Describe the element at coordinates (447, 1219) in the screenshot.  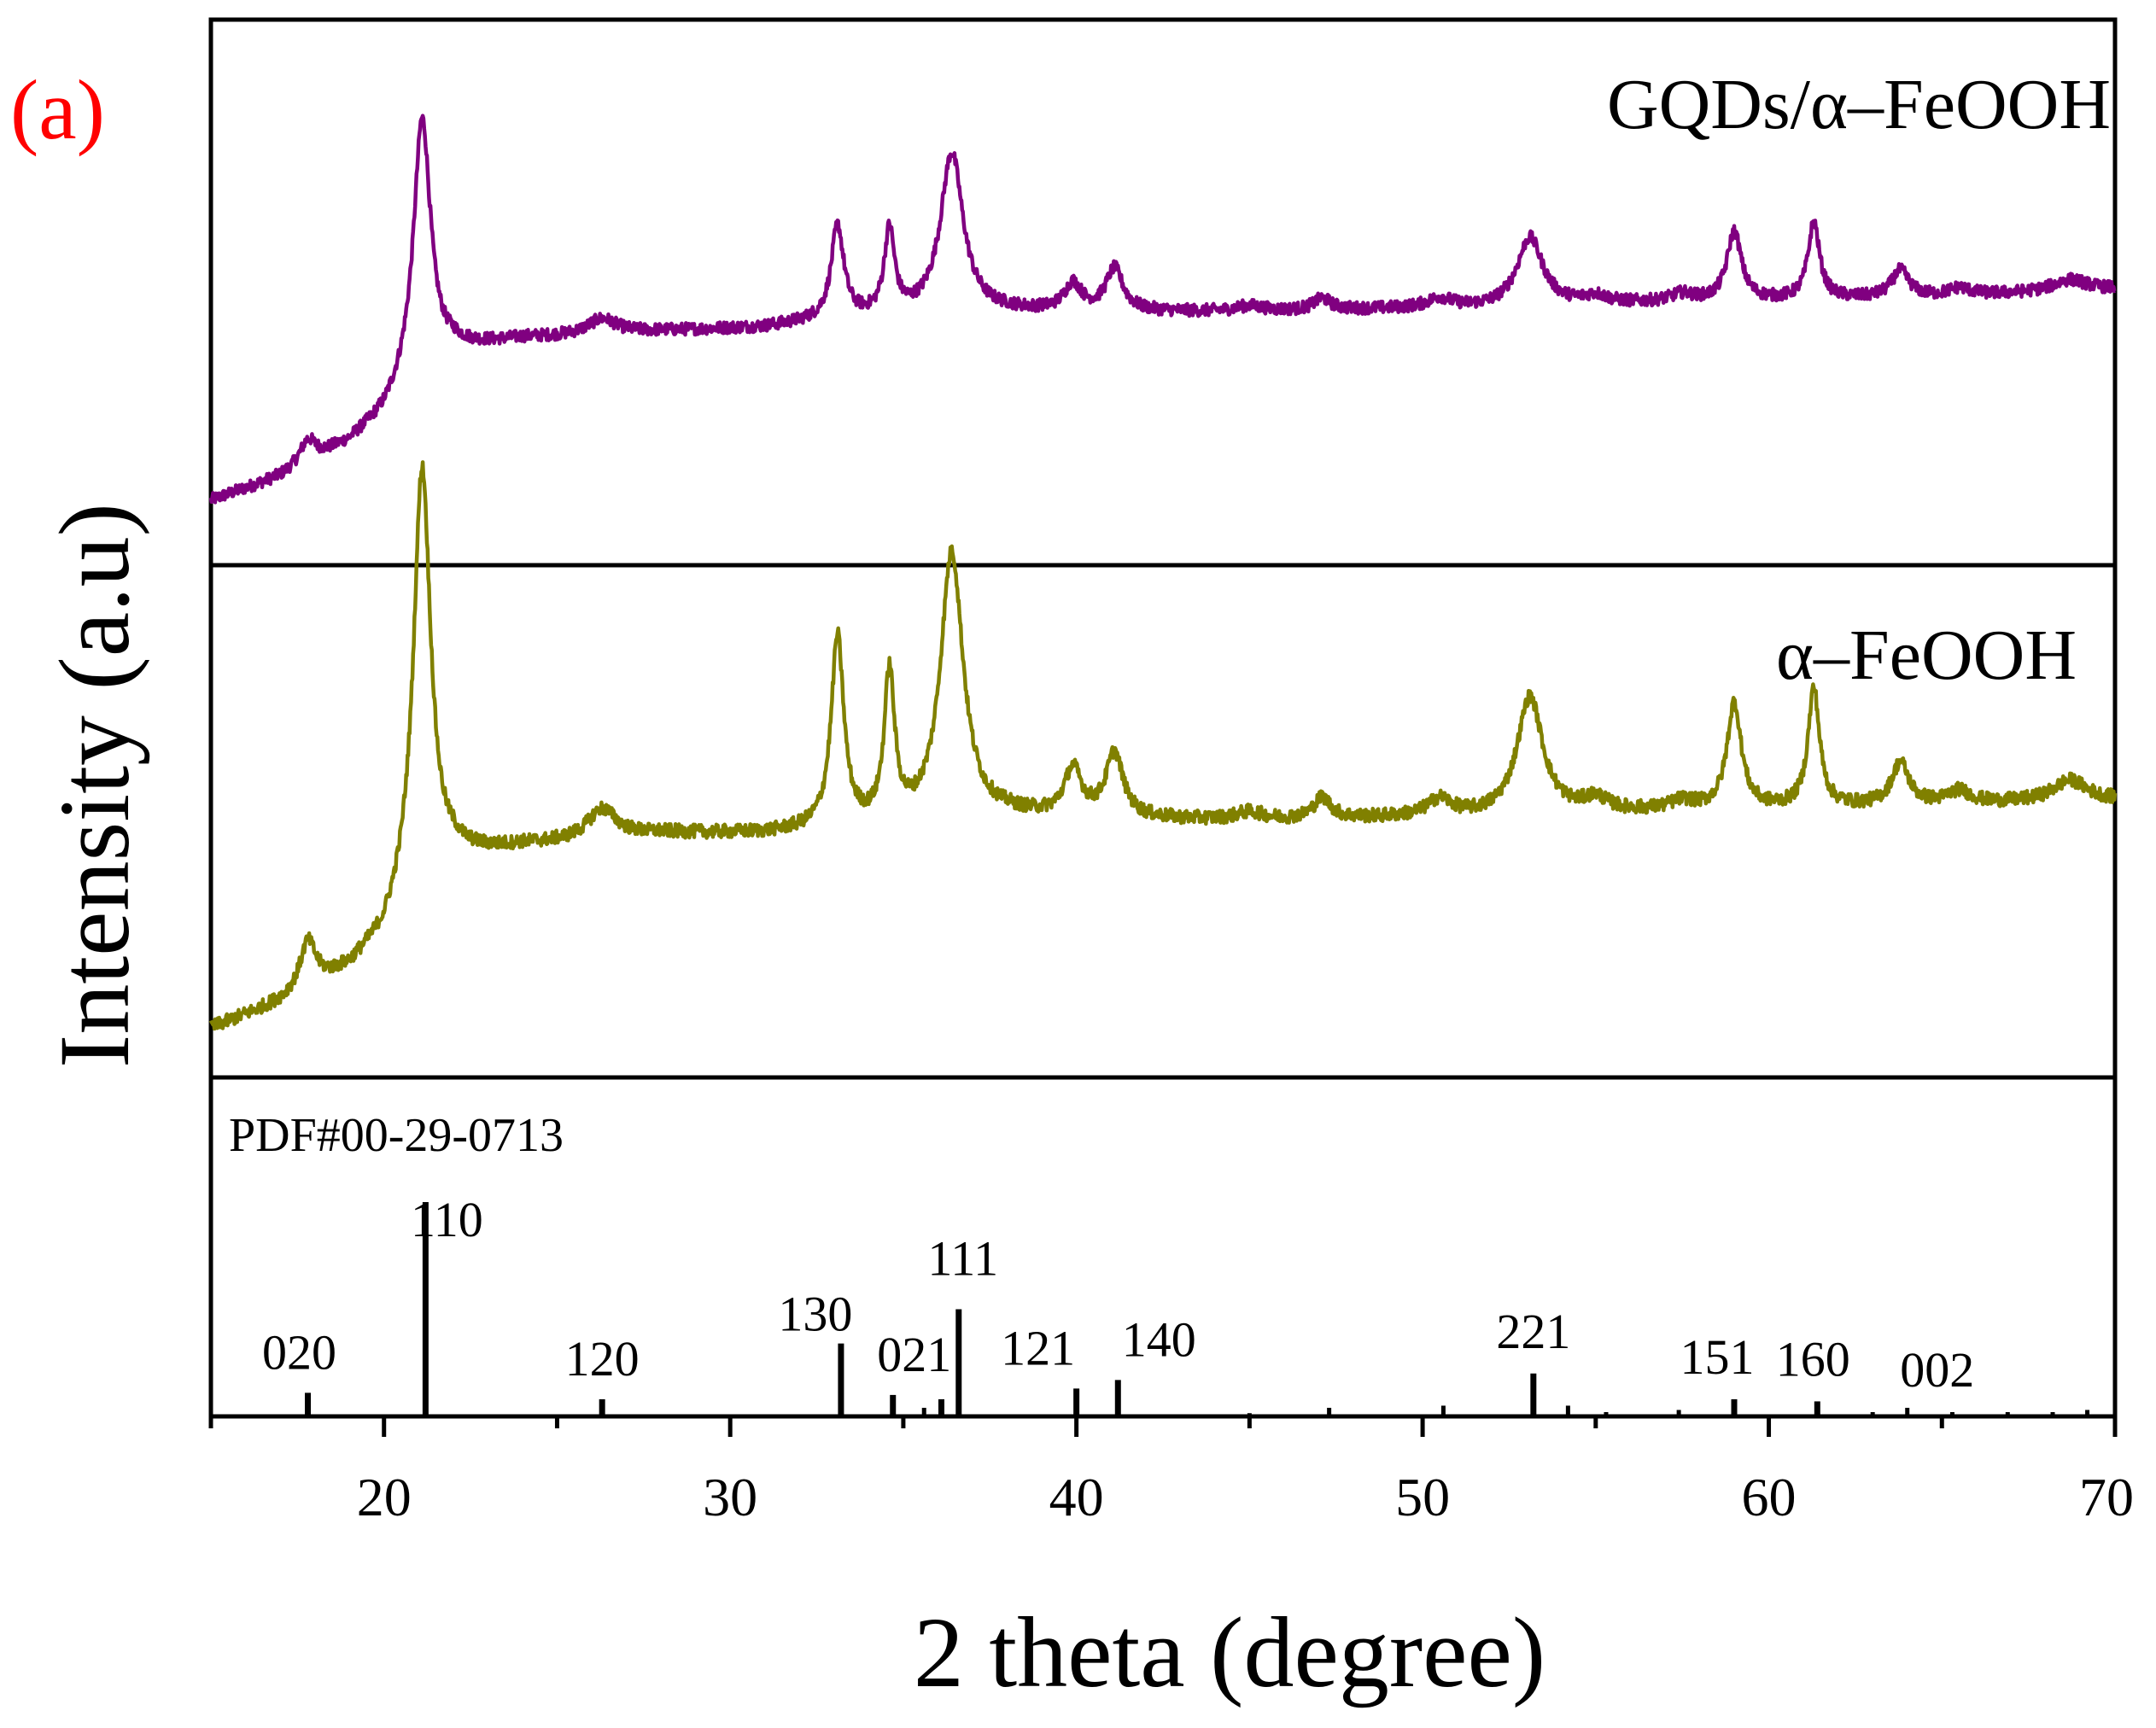
I see `hkl-label-110: 110` at that location.